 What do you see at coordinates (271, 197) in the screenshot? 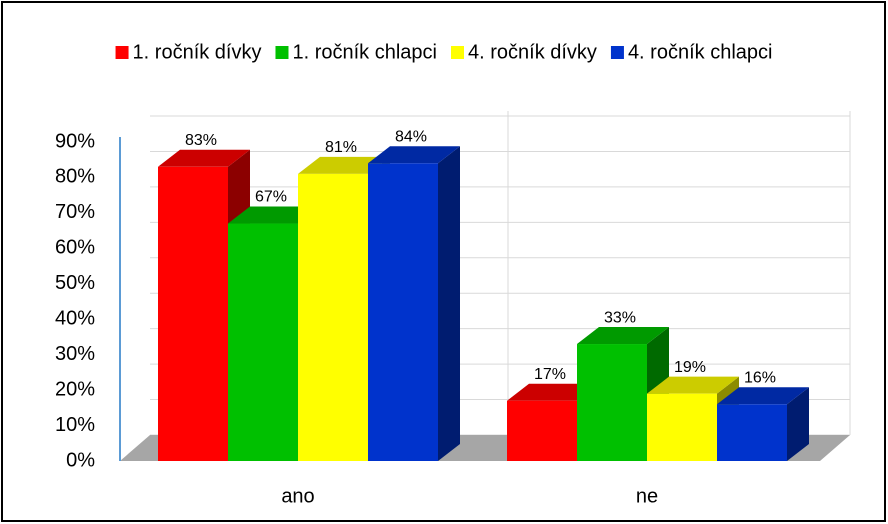
I see `data-label: 67%` at bounding box center [271, 197].